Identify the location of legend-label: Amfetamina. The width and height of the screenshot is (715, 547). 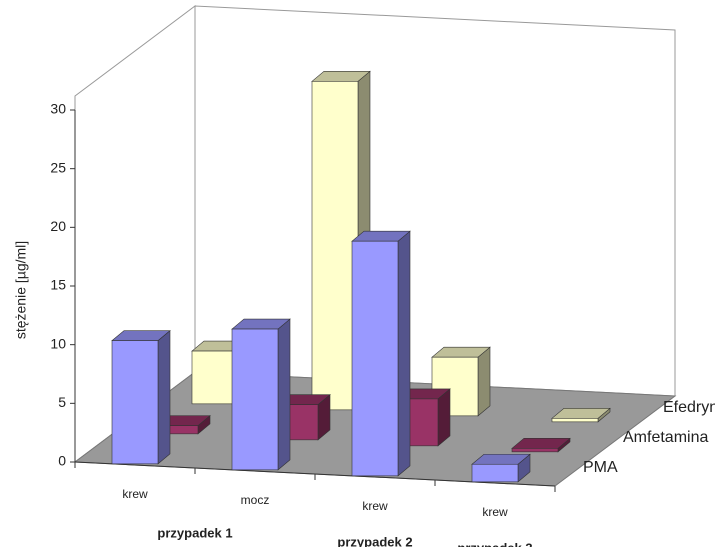
(665, 437).